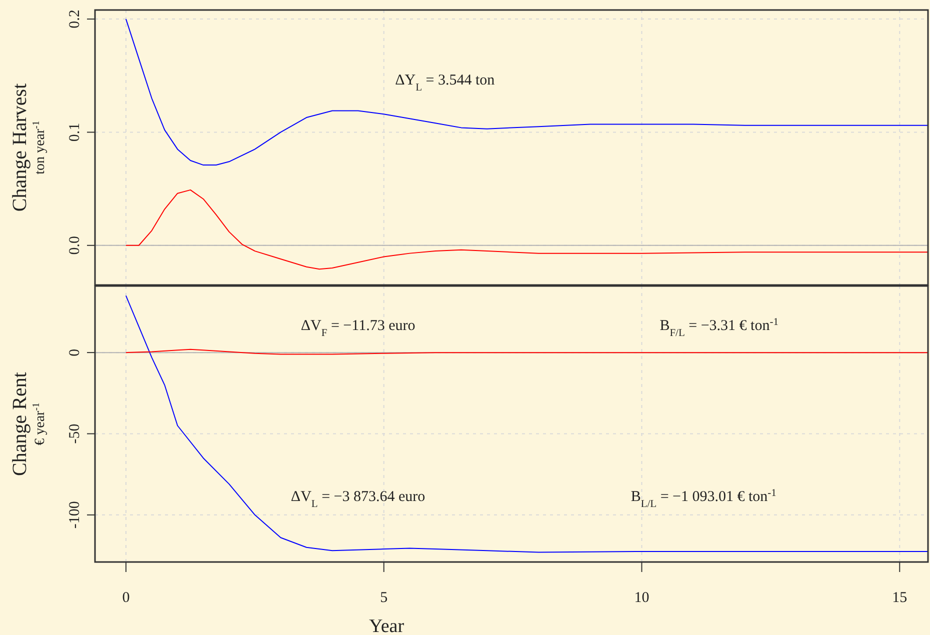 The image size is (930, 635). I want to click on x-tick-label: 10, so click(642, 598).